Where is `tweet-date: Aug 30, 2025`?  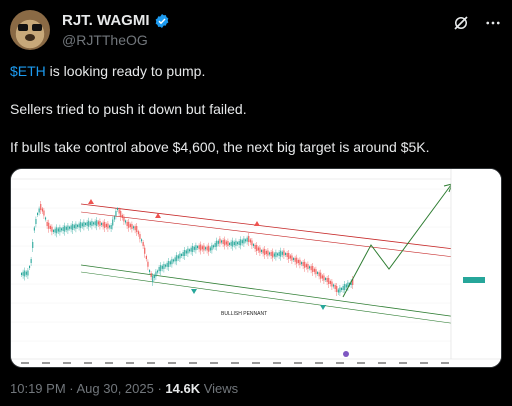
tweet-date: Aug 30, 2025 is located at coordinates (115, 388).